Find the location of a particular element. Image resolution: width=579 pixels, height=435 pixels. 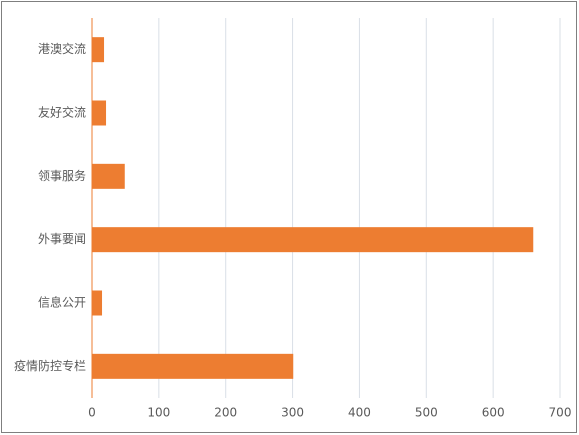

x-tick-label: 600 is located at coordinates (493, 413).